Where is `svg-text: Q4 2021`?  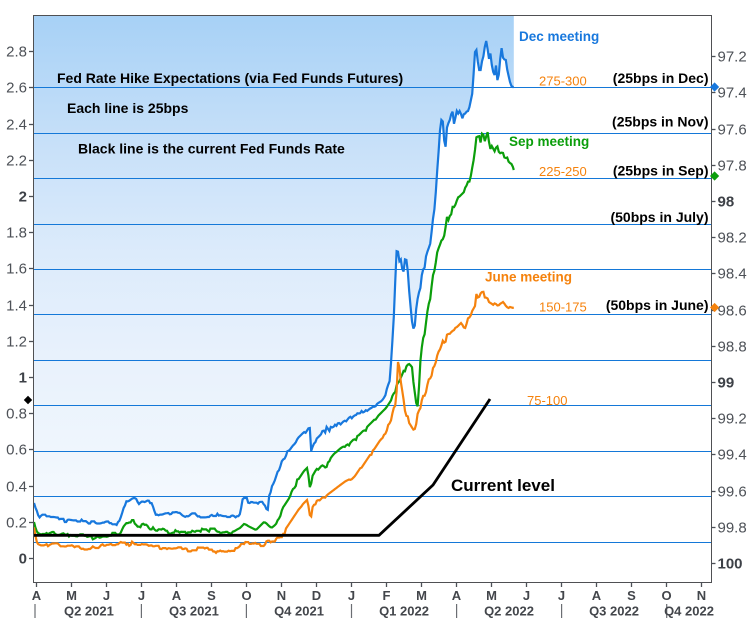 svg-text: Q4 2021 is located at coordinates (299, 611).